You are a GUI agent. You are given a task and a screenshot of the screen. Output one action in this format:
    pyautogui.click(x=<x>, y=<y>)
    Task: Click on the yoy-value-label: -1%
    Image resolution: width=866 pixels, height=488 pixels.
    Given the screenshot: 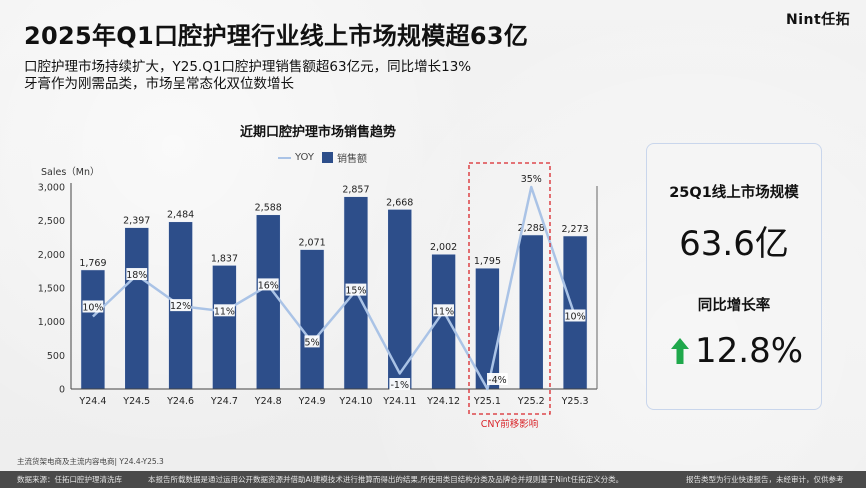 What is the action you would take?
    pyautogui.click(x=400, y=385)
    